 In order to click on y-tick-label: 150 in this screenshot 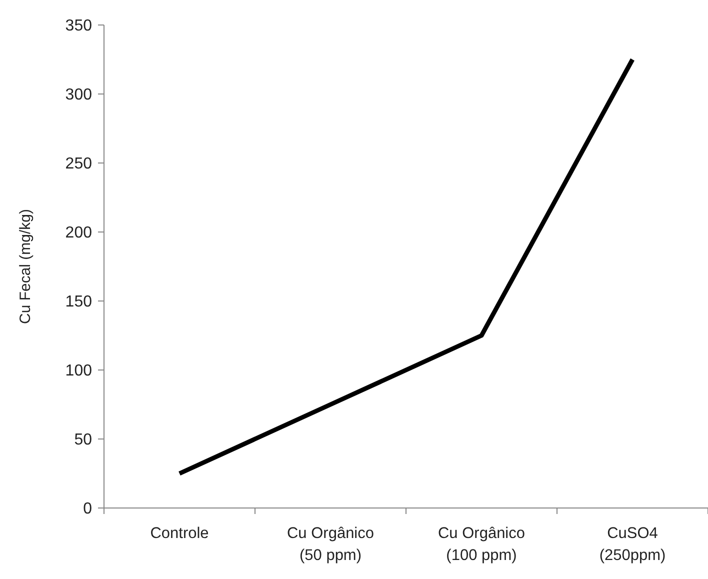, I will do `click(78, 302)`.